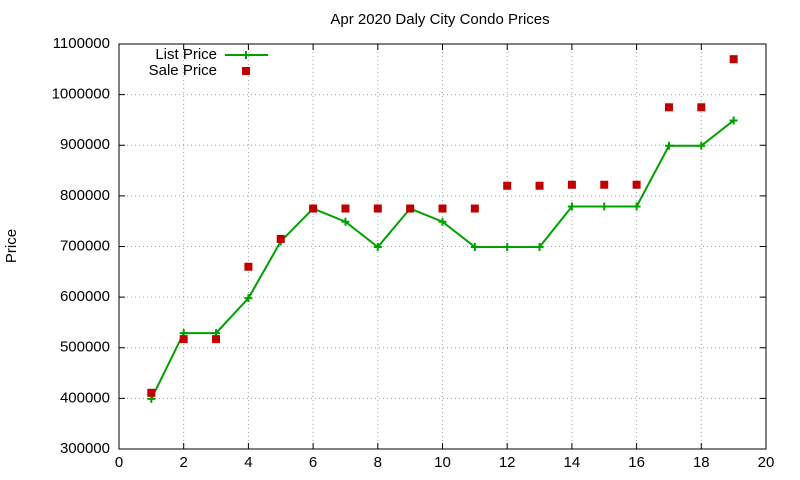  Describe the element at coordinates (81, 94) in the screenshot. I see `y-tick-label: 1000000` at that location.